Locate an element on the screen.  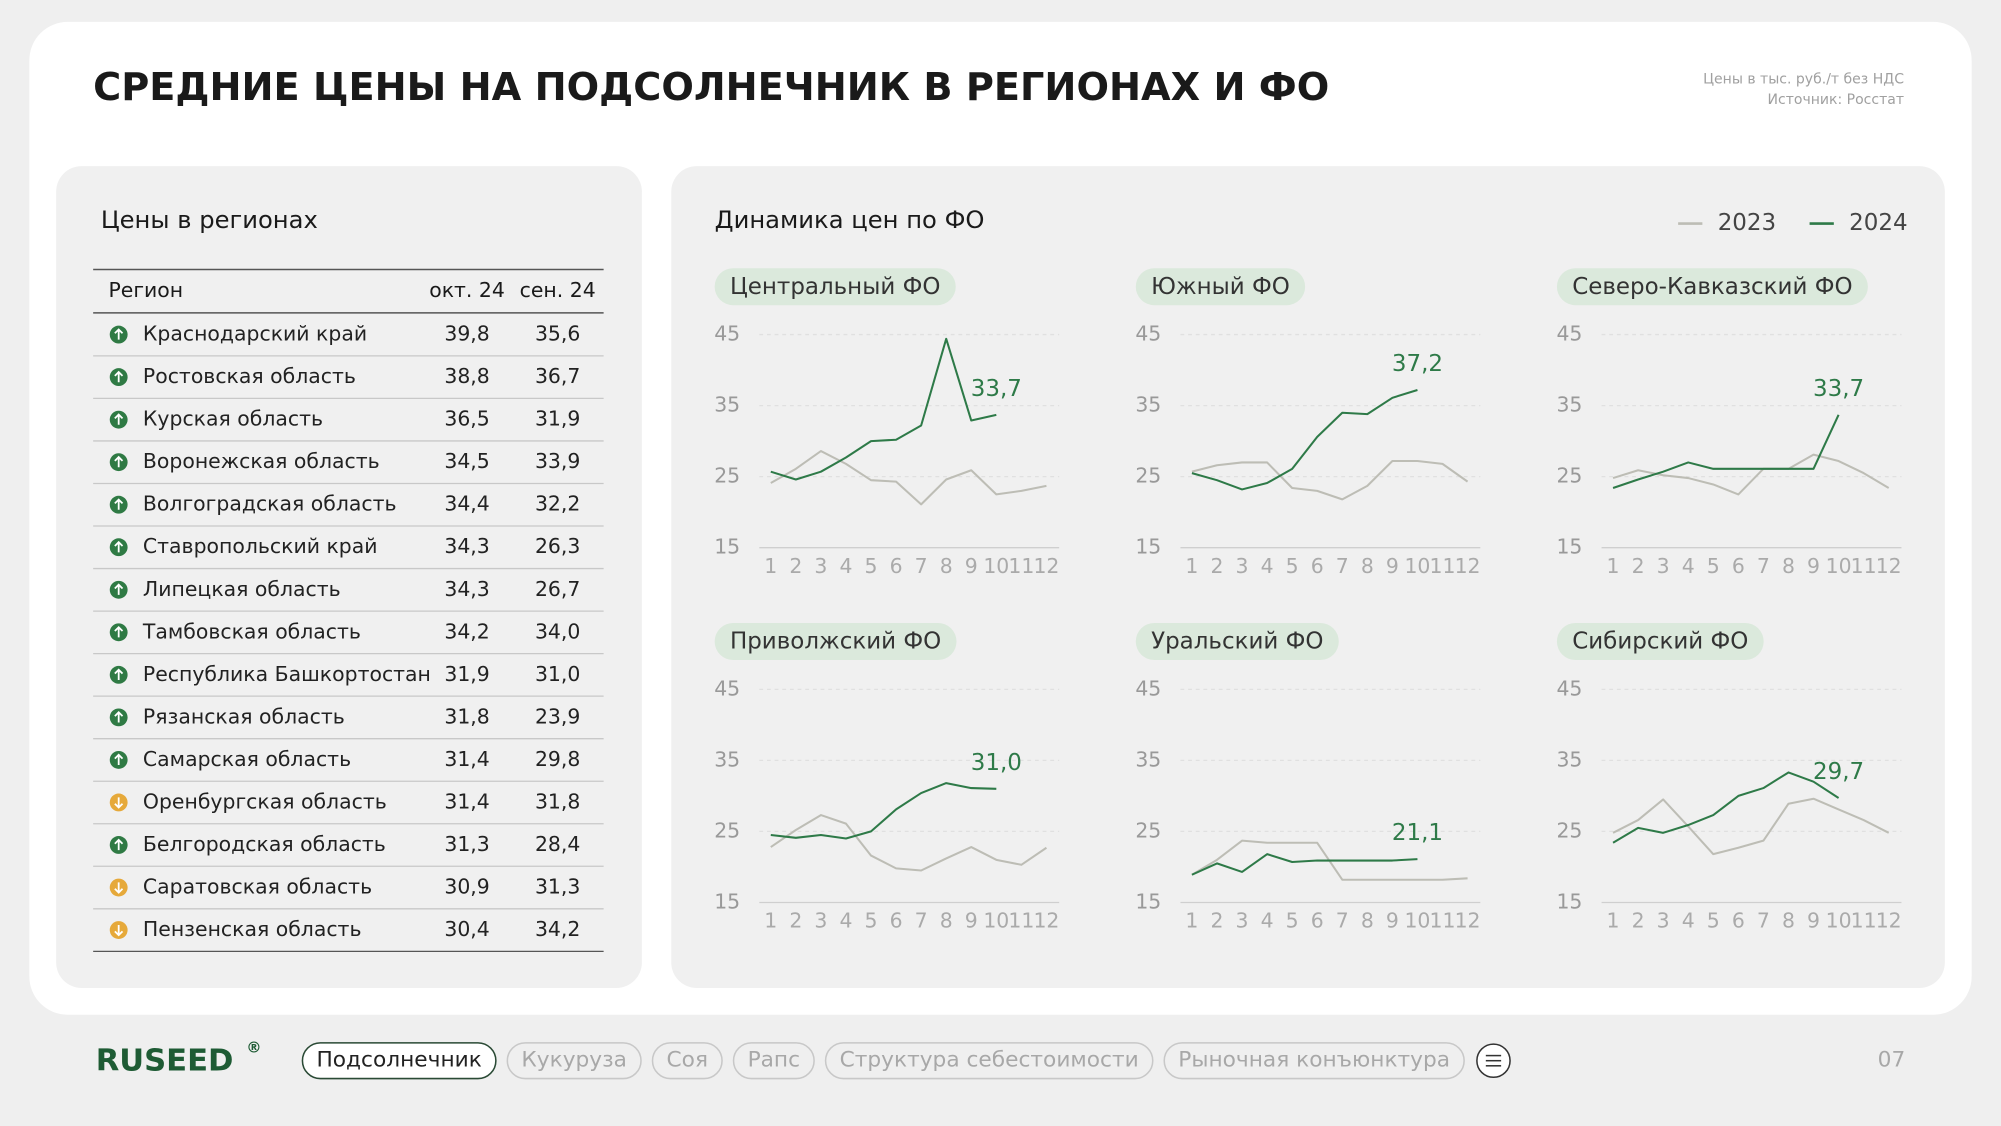
note: Цены в тыс. руб./т без НДС is located at coordinates (1803, 79).